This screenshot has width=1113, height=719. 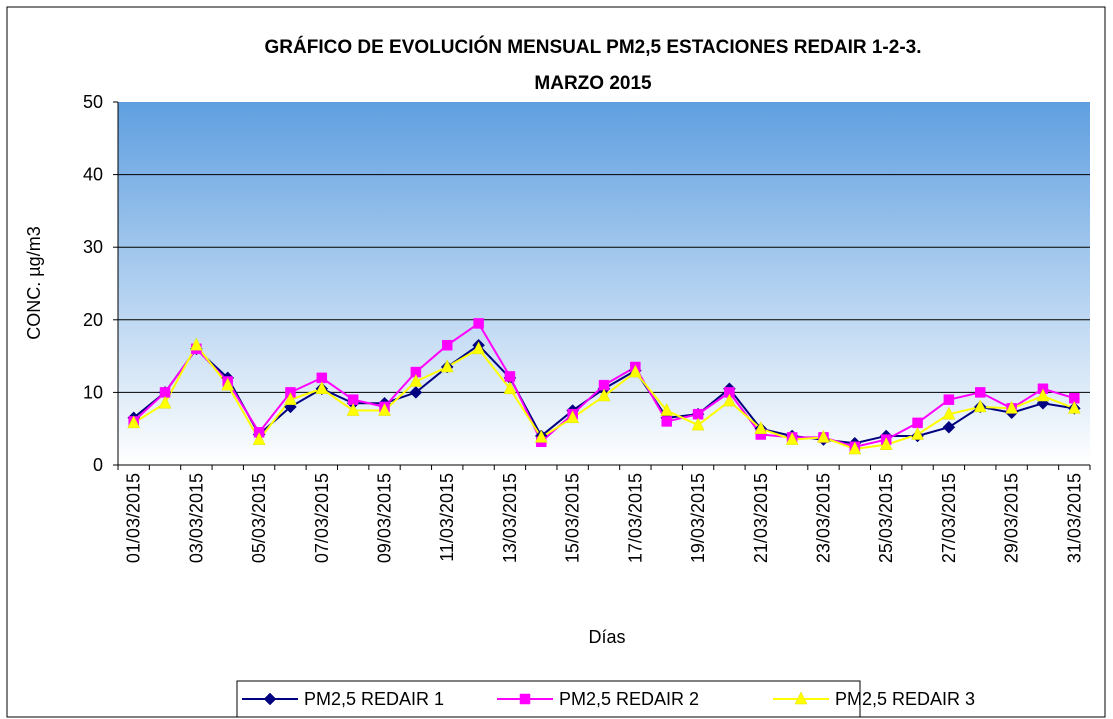 What do you see at coordinates (761, 518) in the screenshot?
I see `x-tick-label: 21/03/2015` at bounding box center [761, 518].